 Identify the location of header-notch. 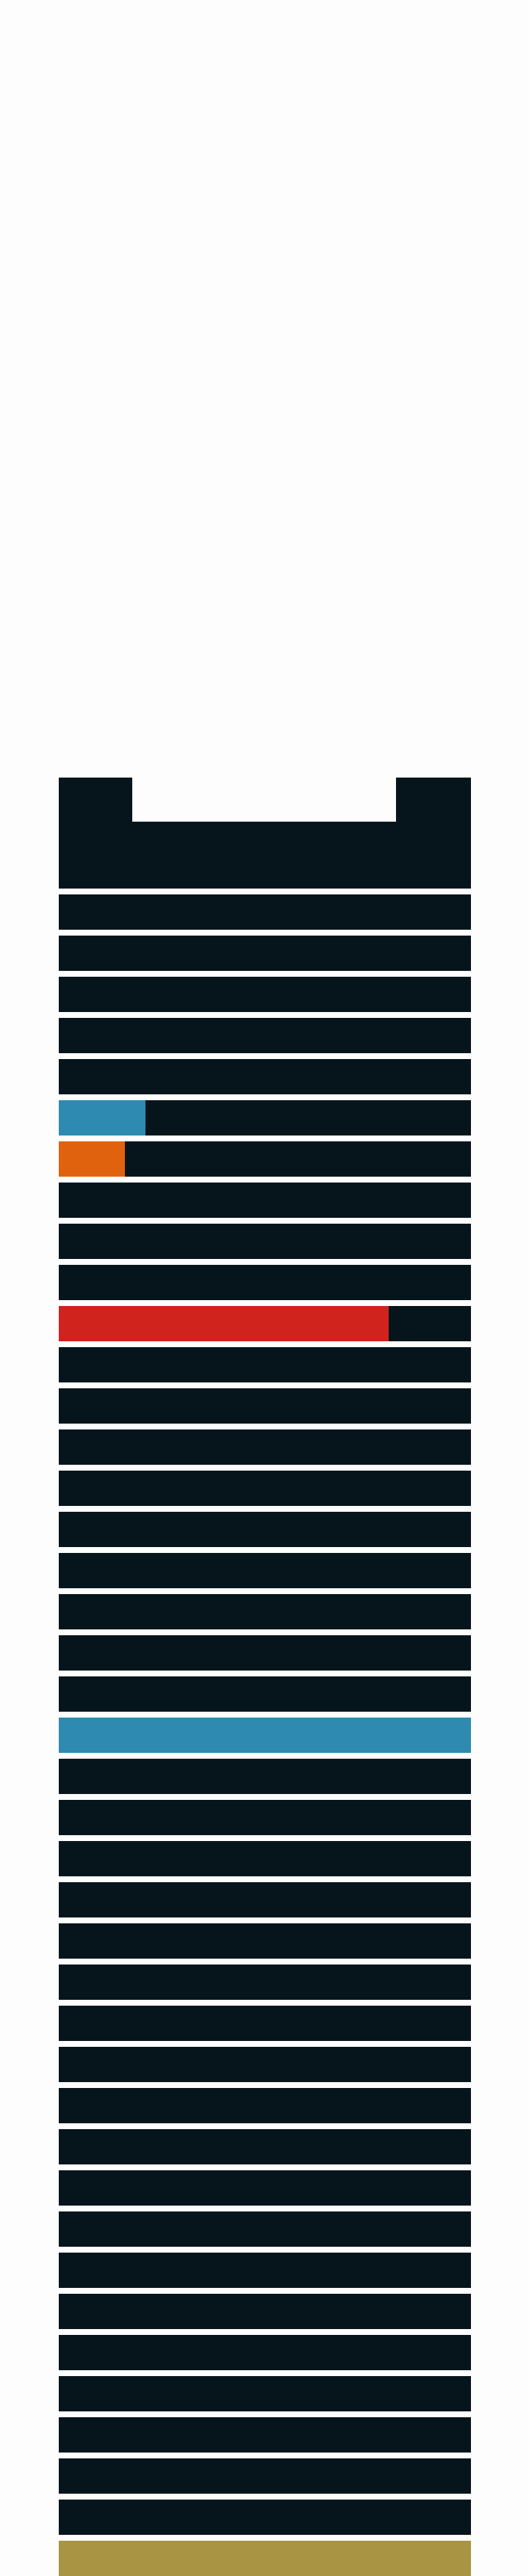
(264, 800).